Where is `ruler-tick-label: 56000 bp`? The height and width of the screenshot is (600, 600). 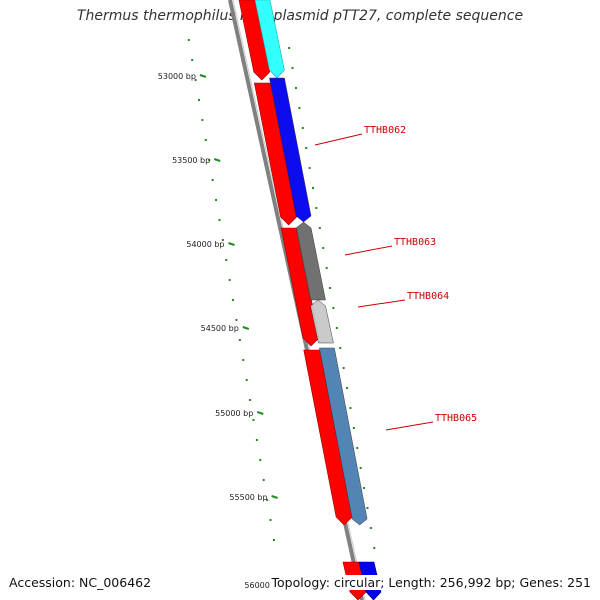 ruler-tick-label: 56000 bp is located at coordinates (263, 585).